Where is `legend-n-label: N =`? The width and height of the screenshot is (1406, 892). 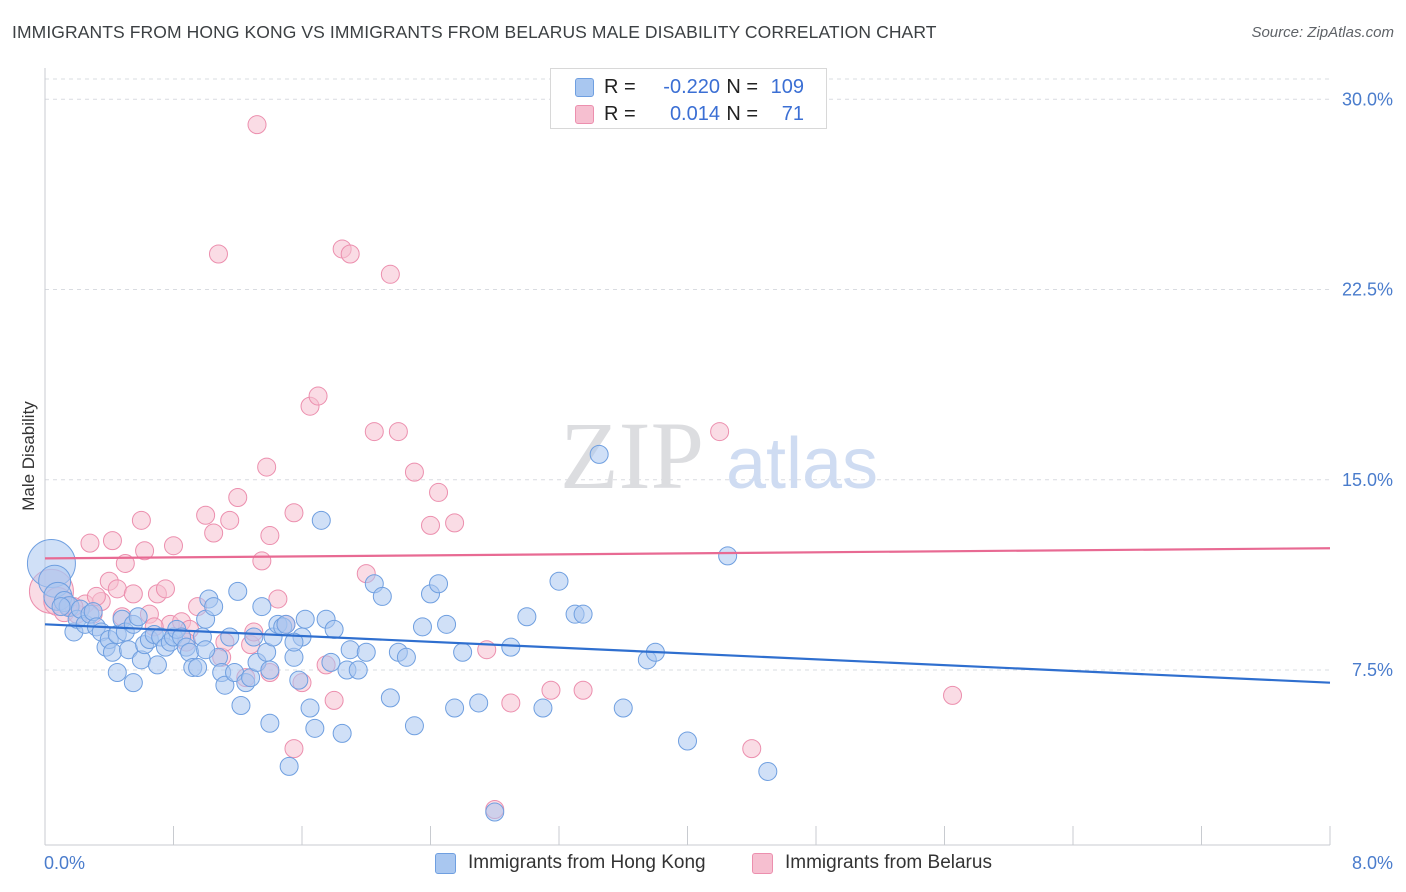 legend-n-label: N = is located at coordinates (742, 86).